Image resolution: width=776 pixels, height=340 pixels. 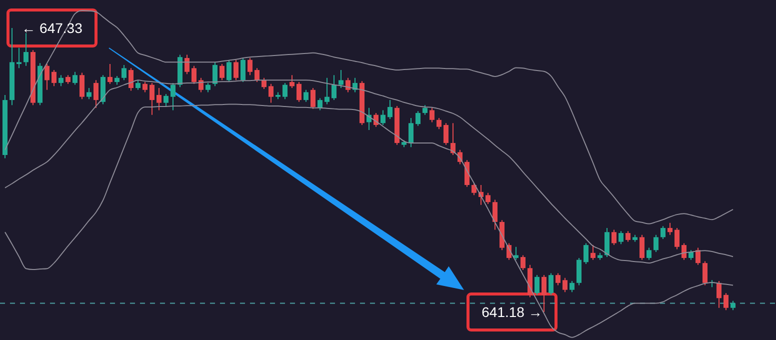 What do you see at coordinates (52, 28) in the screenshot?
I see `annotation: ← 647.33` at bounding box center [52, 28].